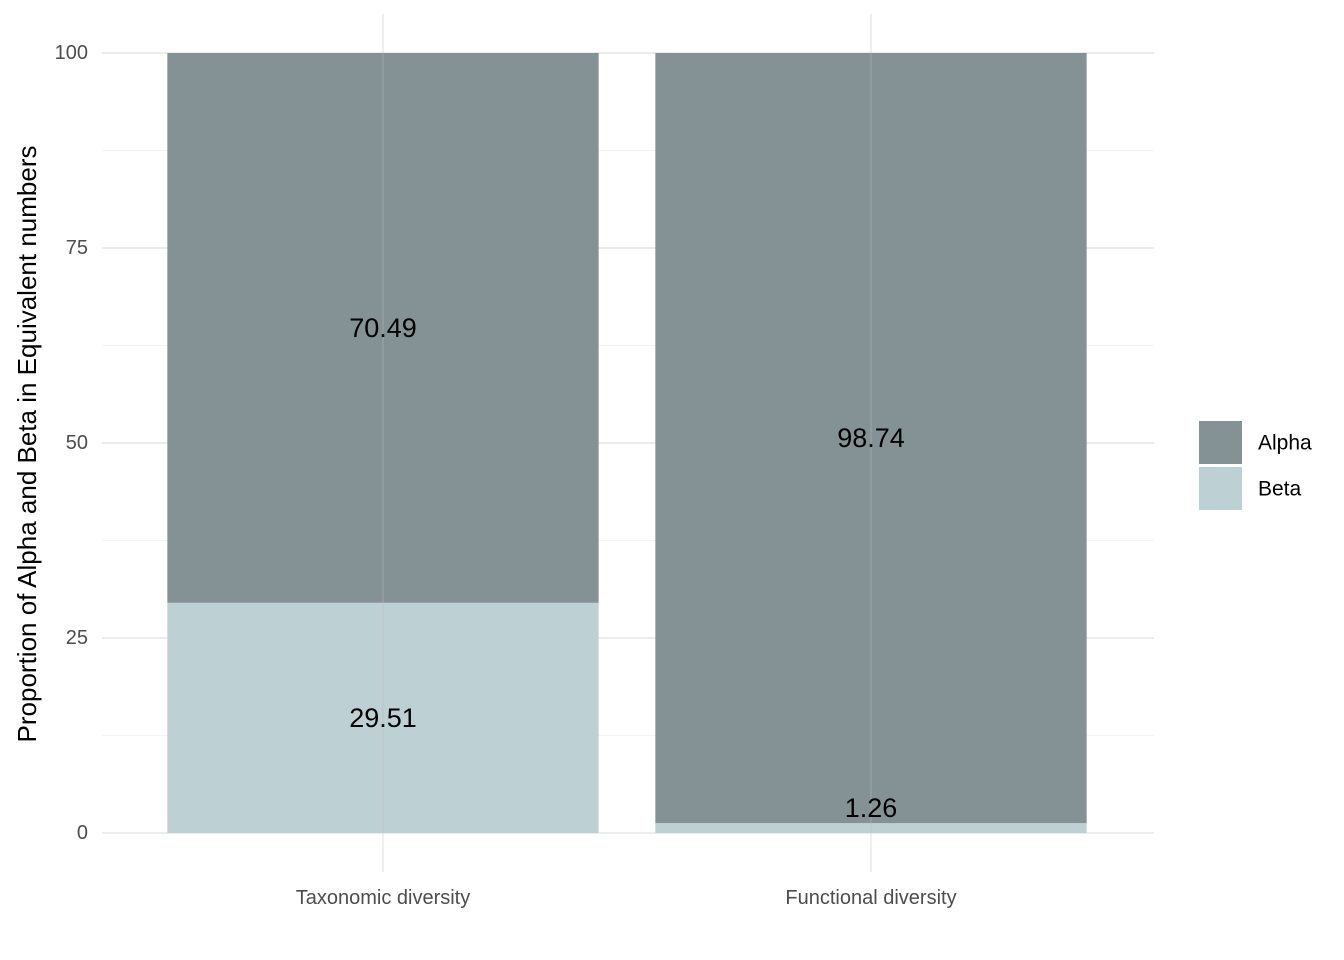  What do you see at coordinates (1220, 442) in the screenshot?
I see `legend-swatch-alpha` at bounding box center [1220, 442].